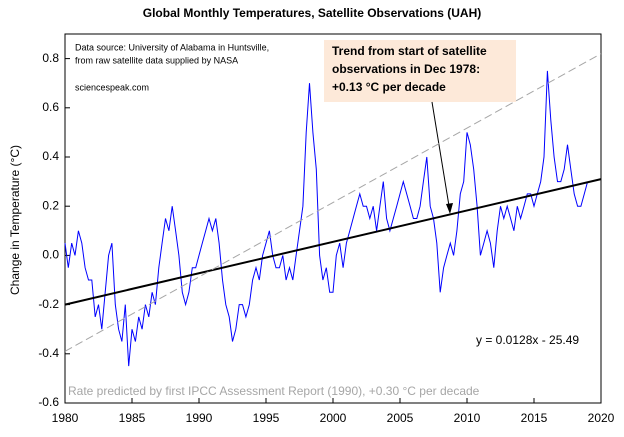 The image size is (624, 437). Describe the element at coordinates (48, 353) in the screenshot. I see `y-tick-label: -0.4` at that location.